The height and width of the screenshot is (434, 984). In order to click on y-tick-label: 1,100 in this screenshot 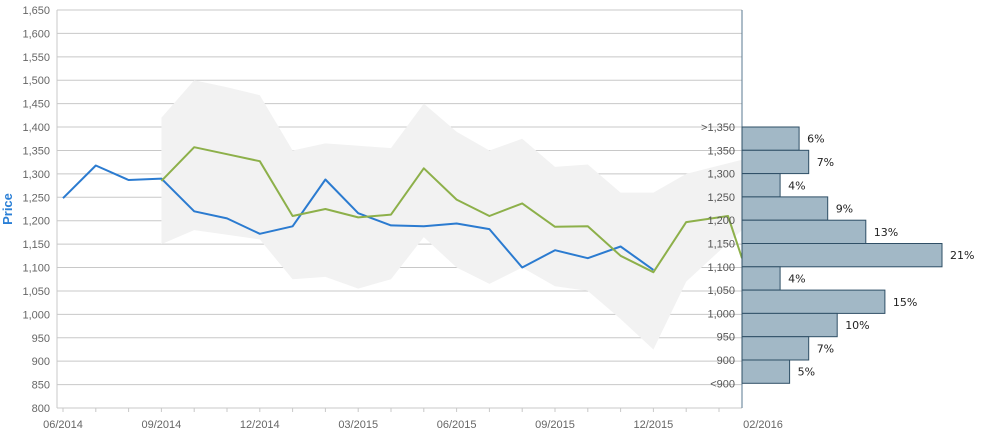, I will do `click(36, 269)`.